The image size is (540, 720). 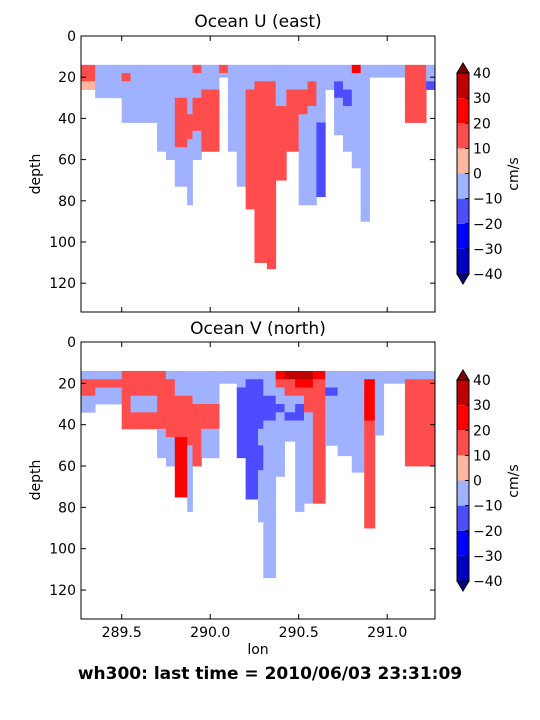 I want to click on ocean-v-colorbar-tick-label: −20, so click(x=488, y=532).